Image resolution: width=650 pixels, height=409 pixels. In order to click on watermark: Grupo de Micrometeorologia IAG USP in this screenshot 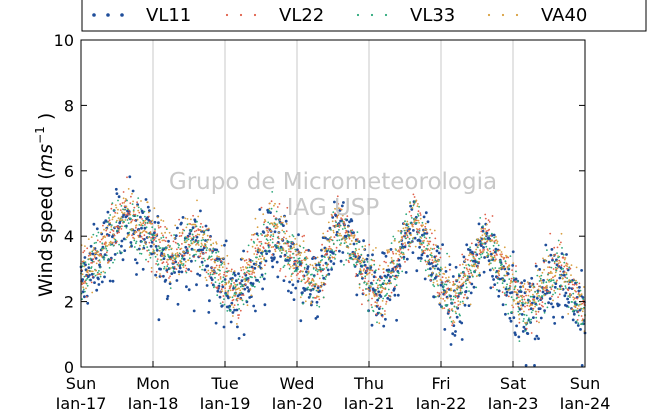, I will do `click(333, 195)`.